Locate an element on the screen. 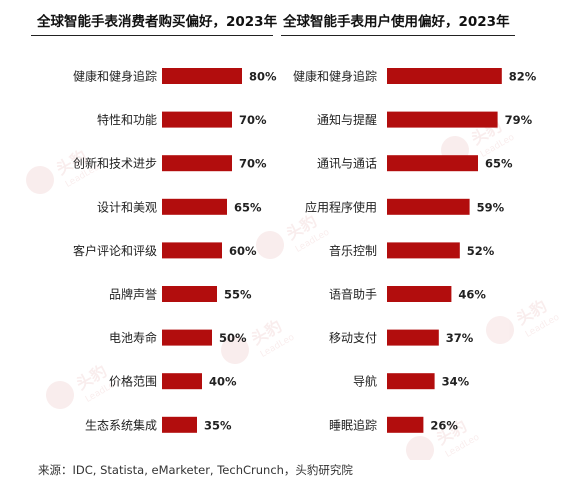 The height and width of the screenshot is (501, 570). left-value-label: 40% is located at coordinates (223, 382).